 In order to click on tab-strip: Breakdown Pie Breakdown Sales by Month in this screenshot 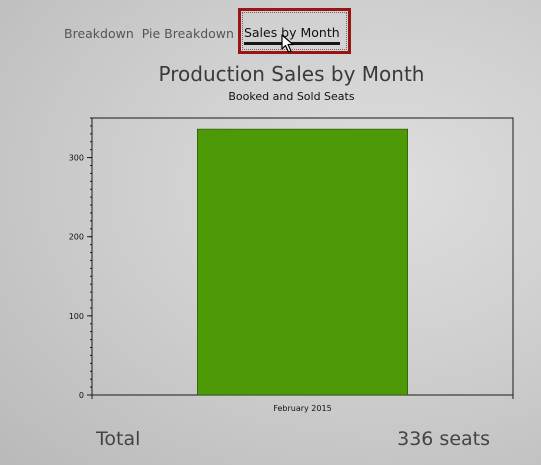, I will do `click(205, 31)`.